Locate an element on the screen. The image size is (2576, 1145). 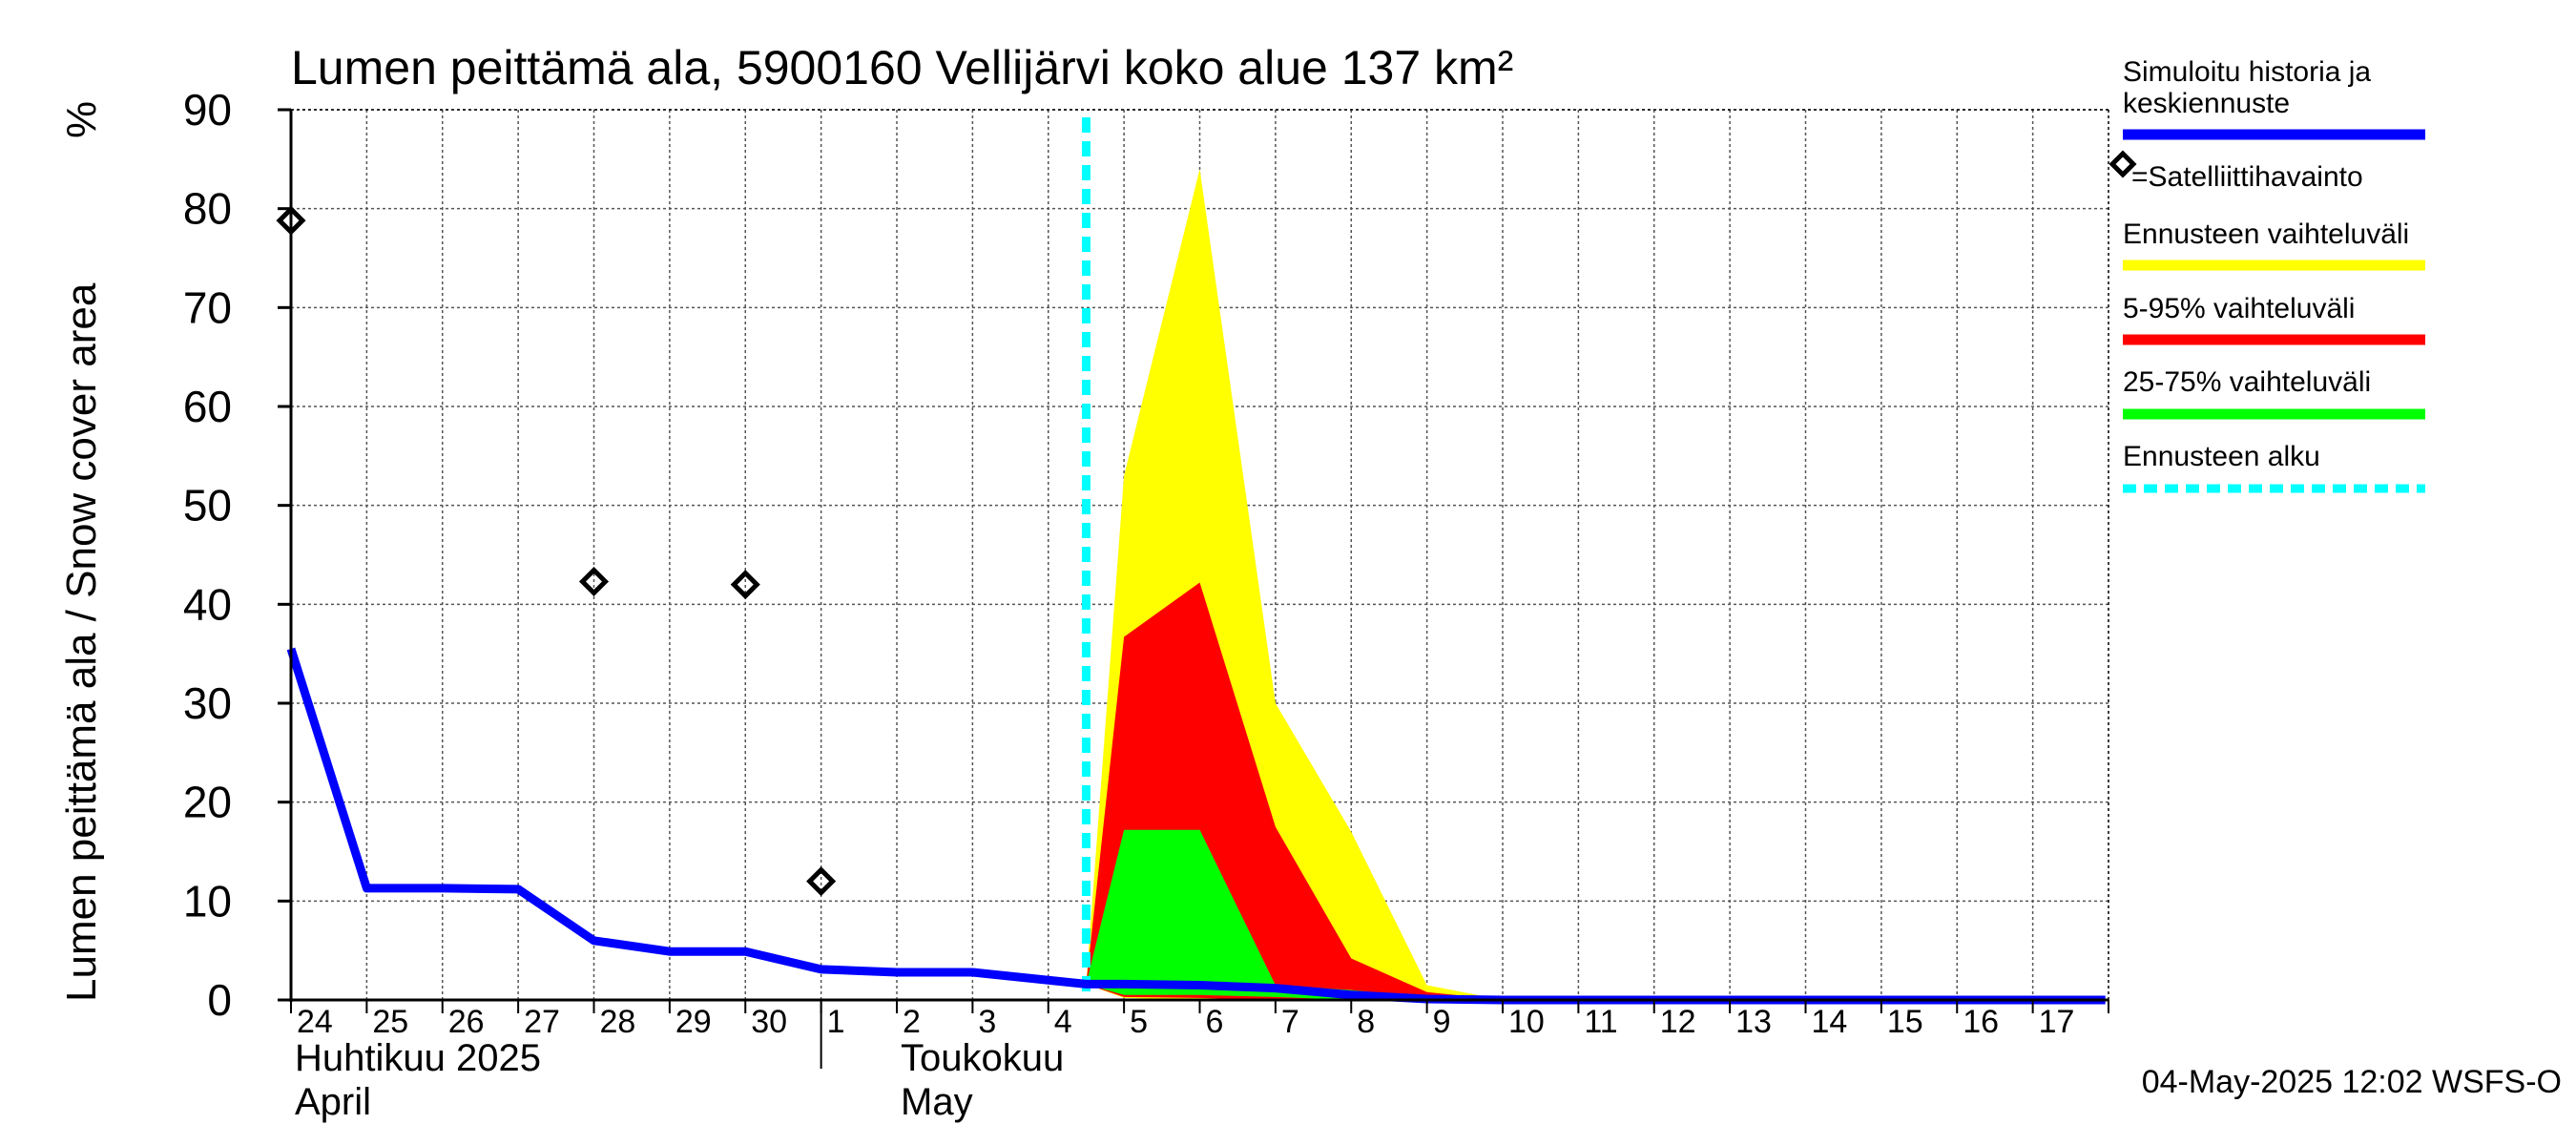
x-tick-label: 24 is located at coordinates (315, 1022).